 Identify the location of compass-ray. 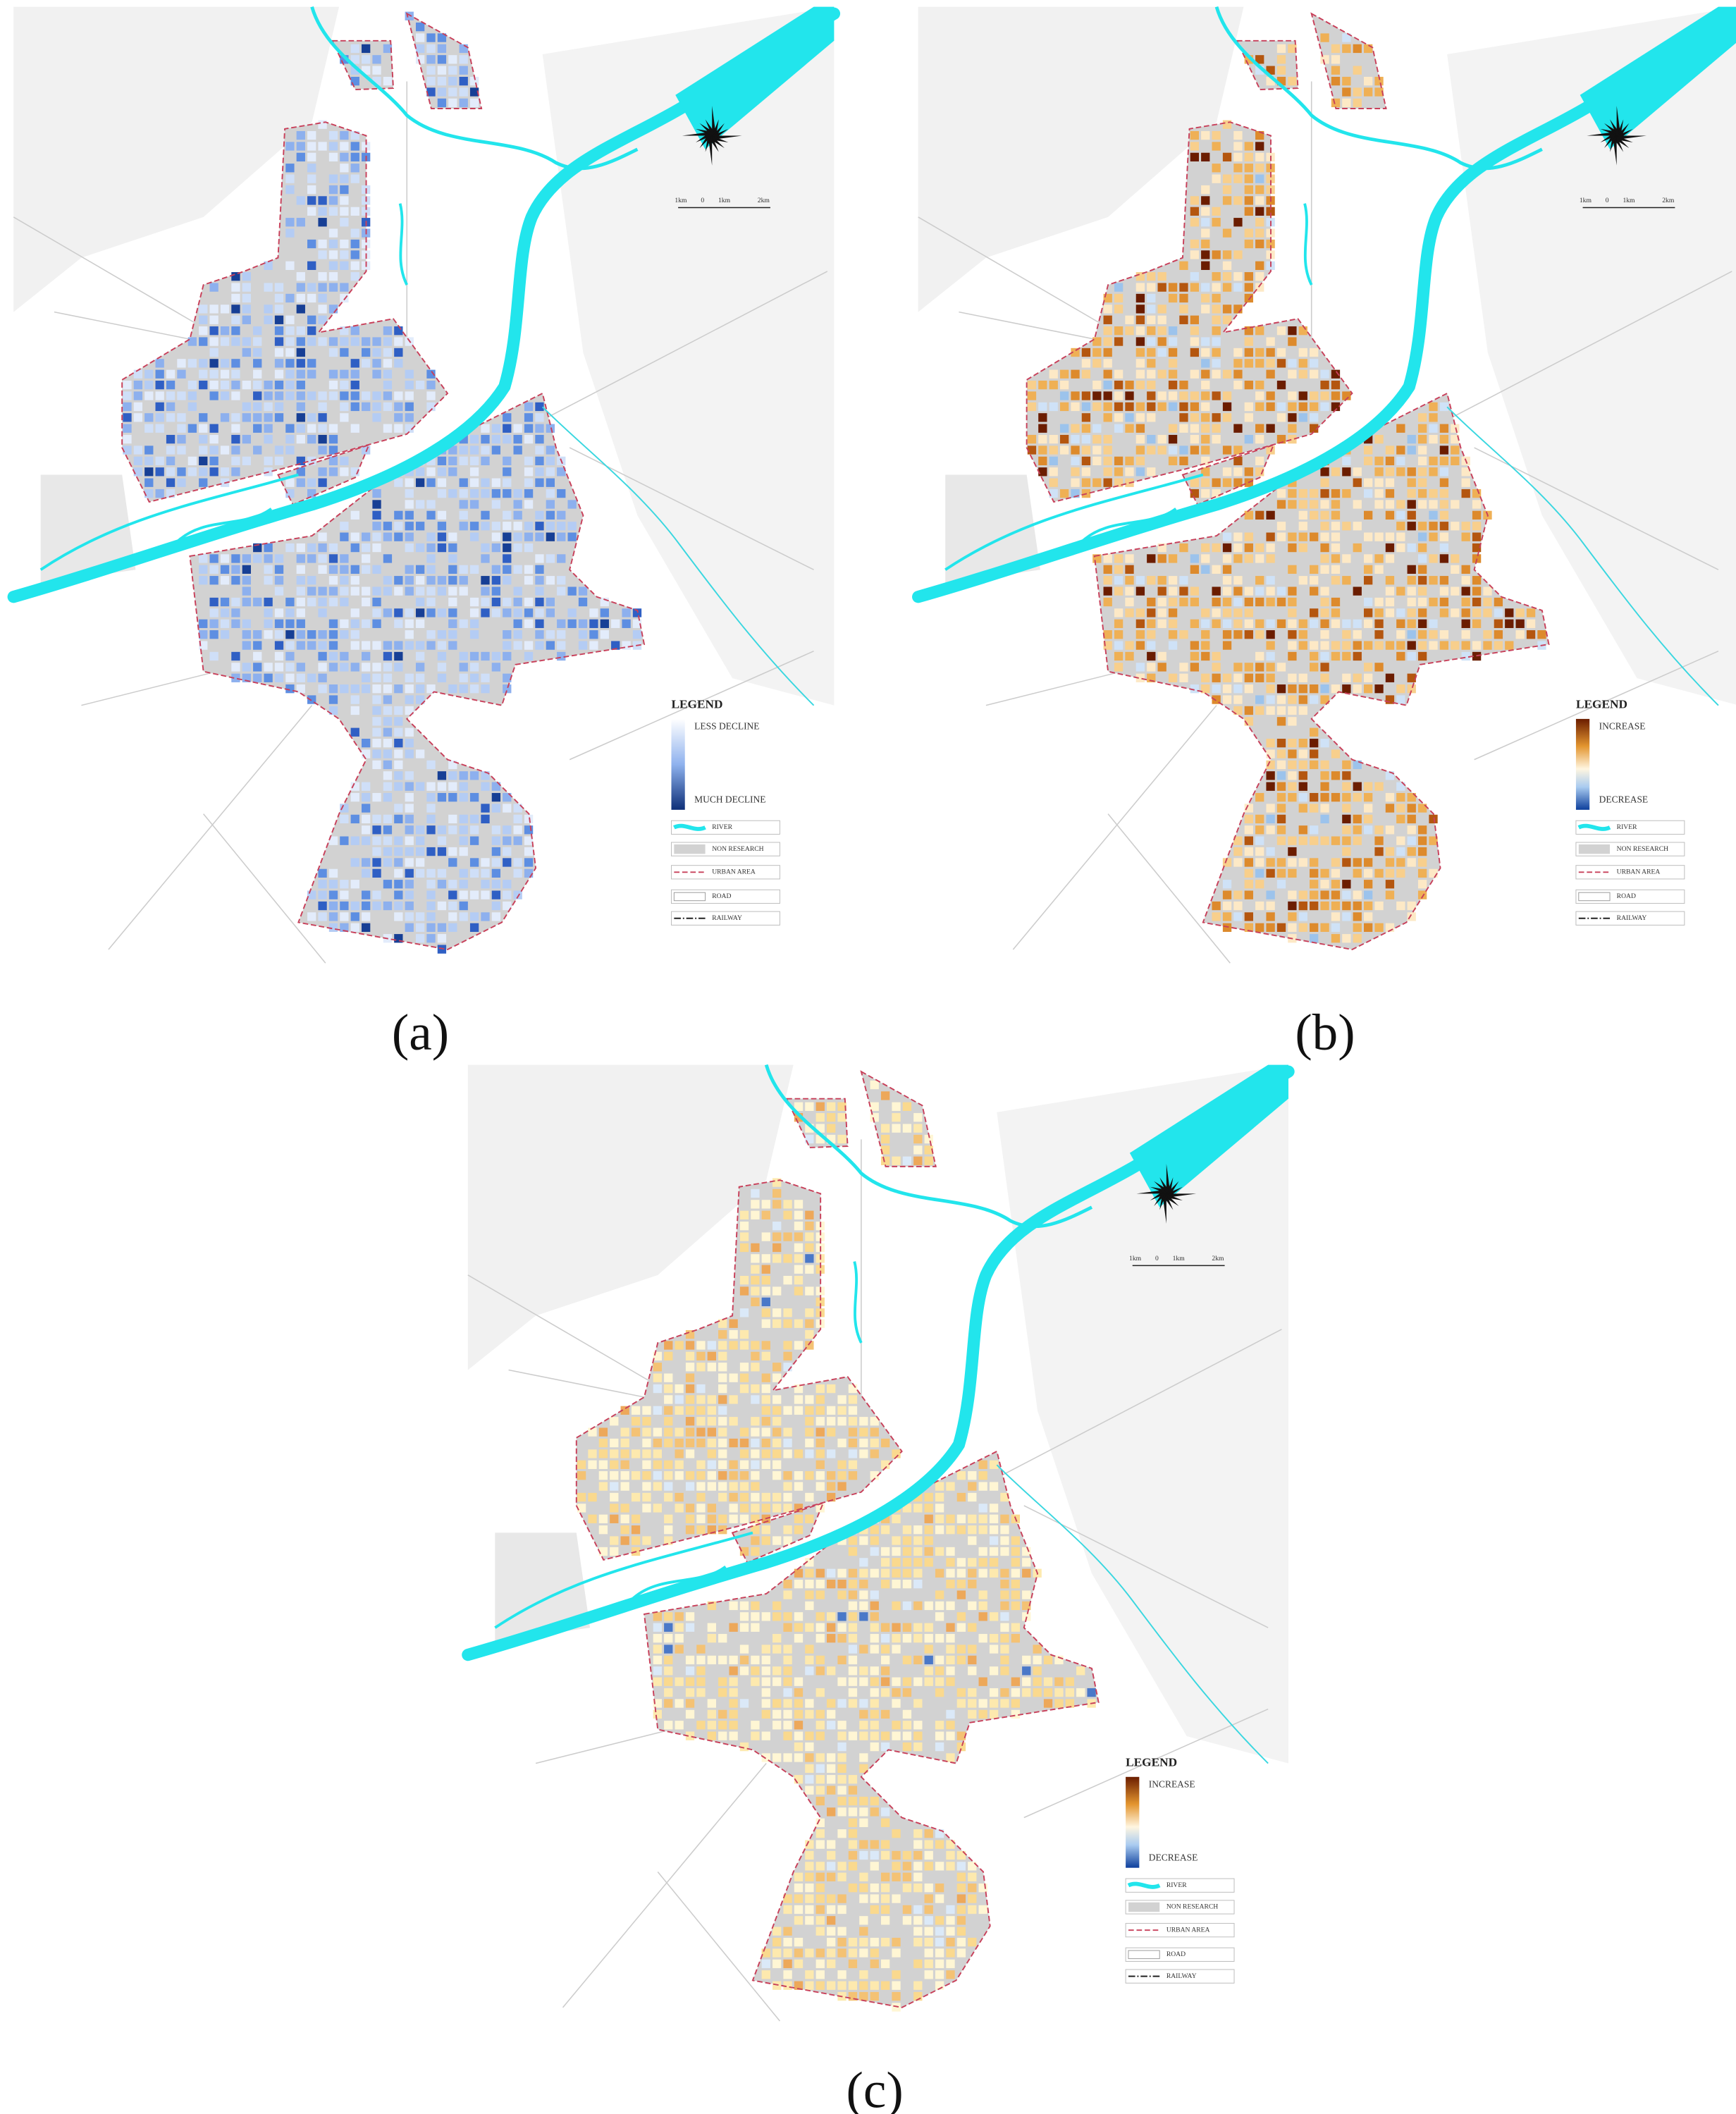
(1168, 1179).